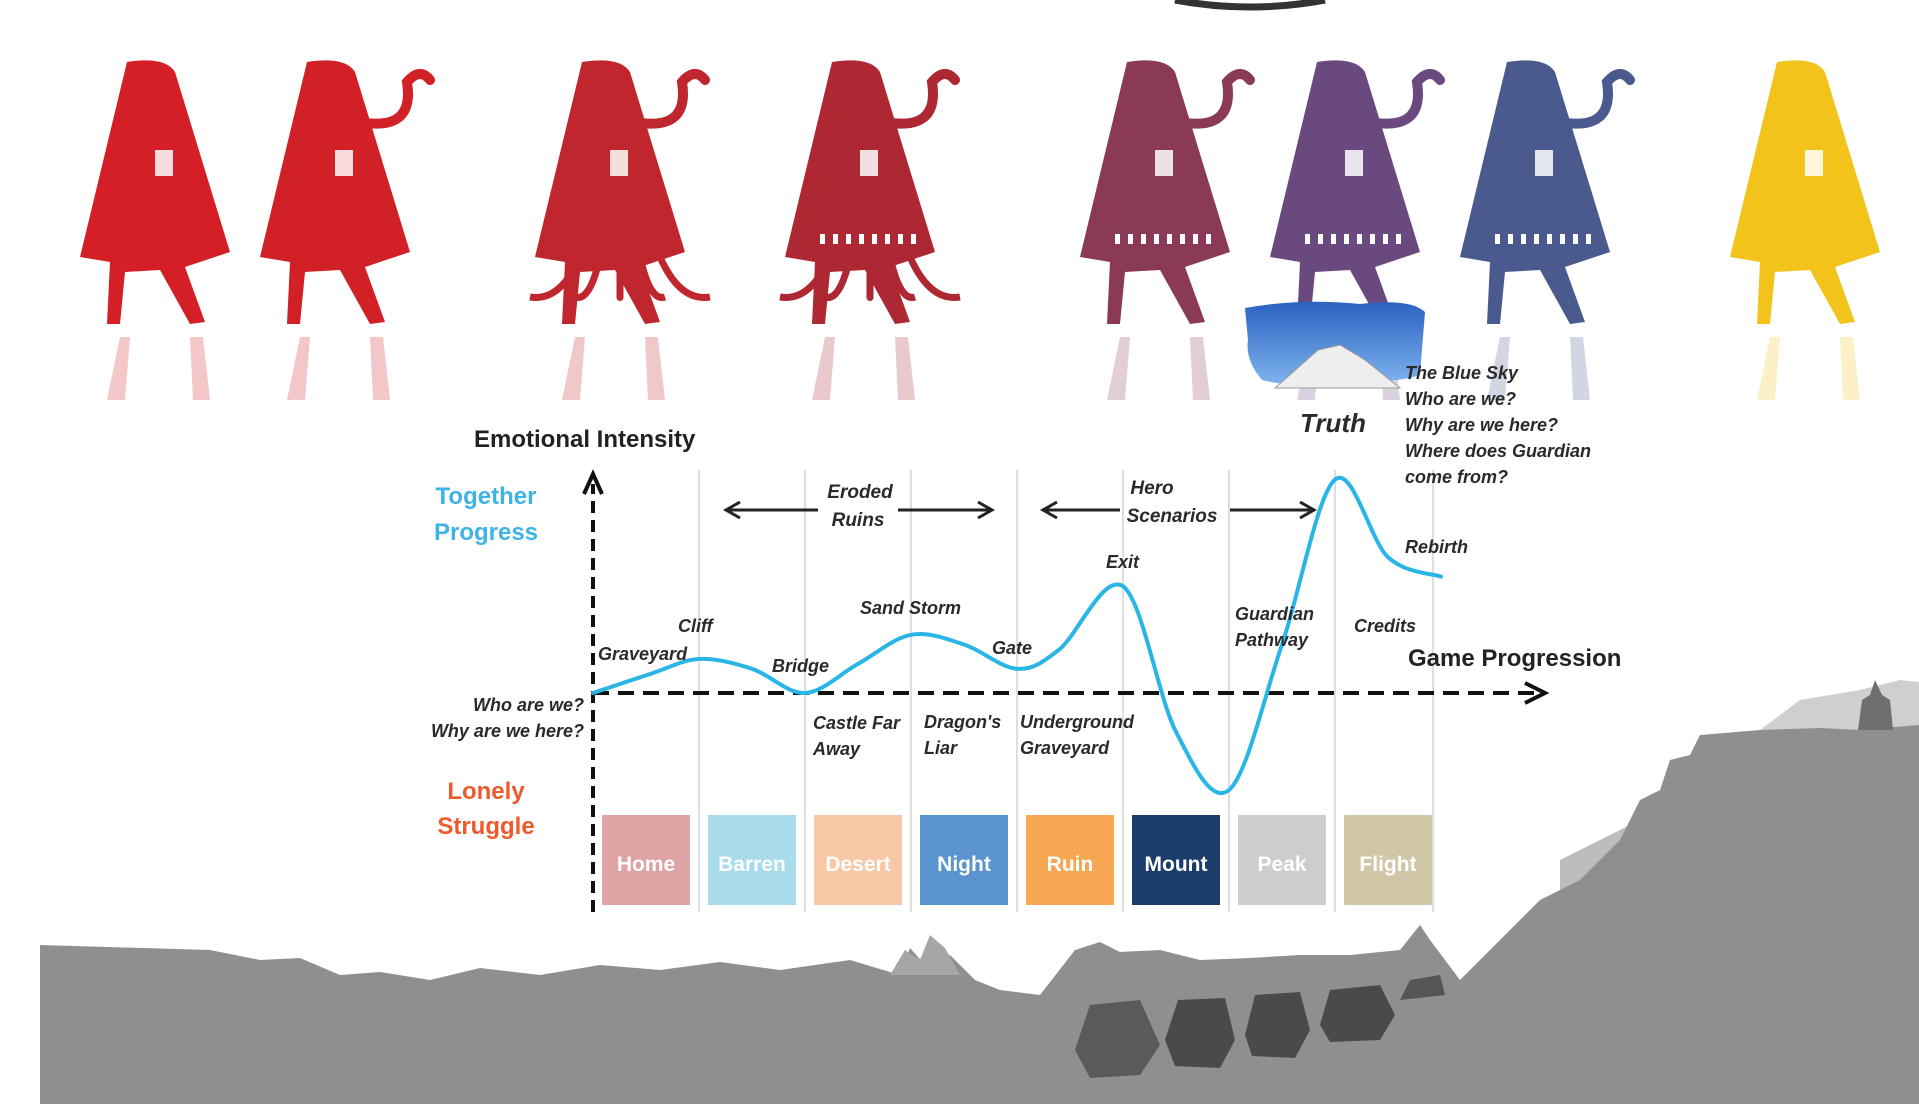  I want to click on zone-flight: Flight, so click(1388, 860).